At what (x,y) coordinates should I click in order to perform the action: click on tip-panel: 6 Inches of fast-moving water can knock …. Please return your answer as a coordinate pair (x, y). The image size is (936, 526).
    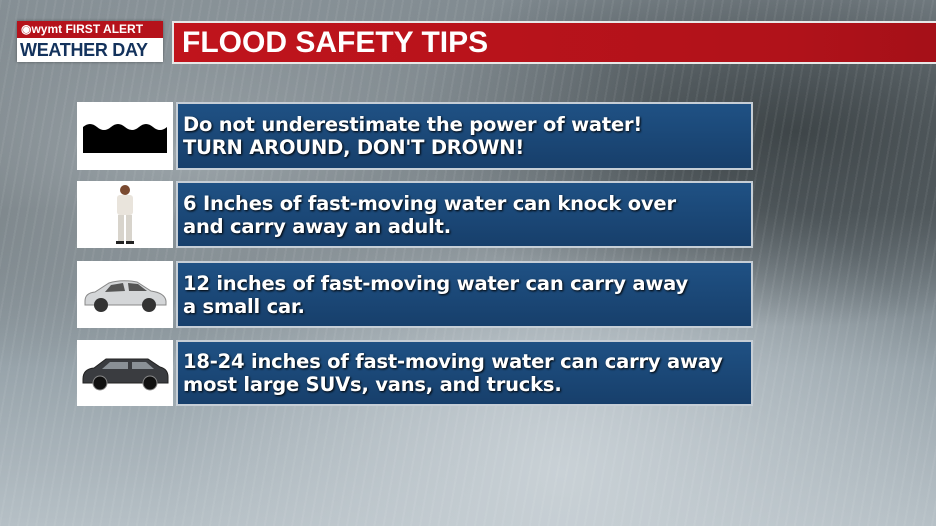
    Looking at the image, I should click on (464, 214).